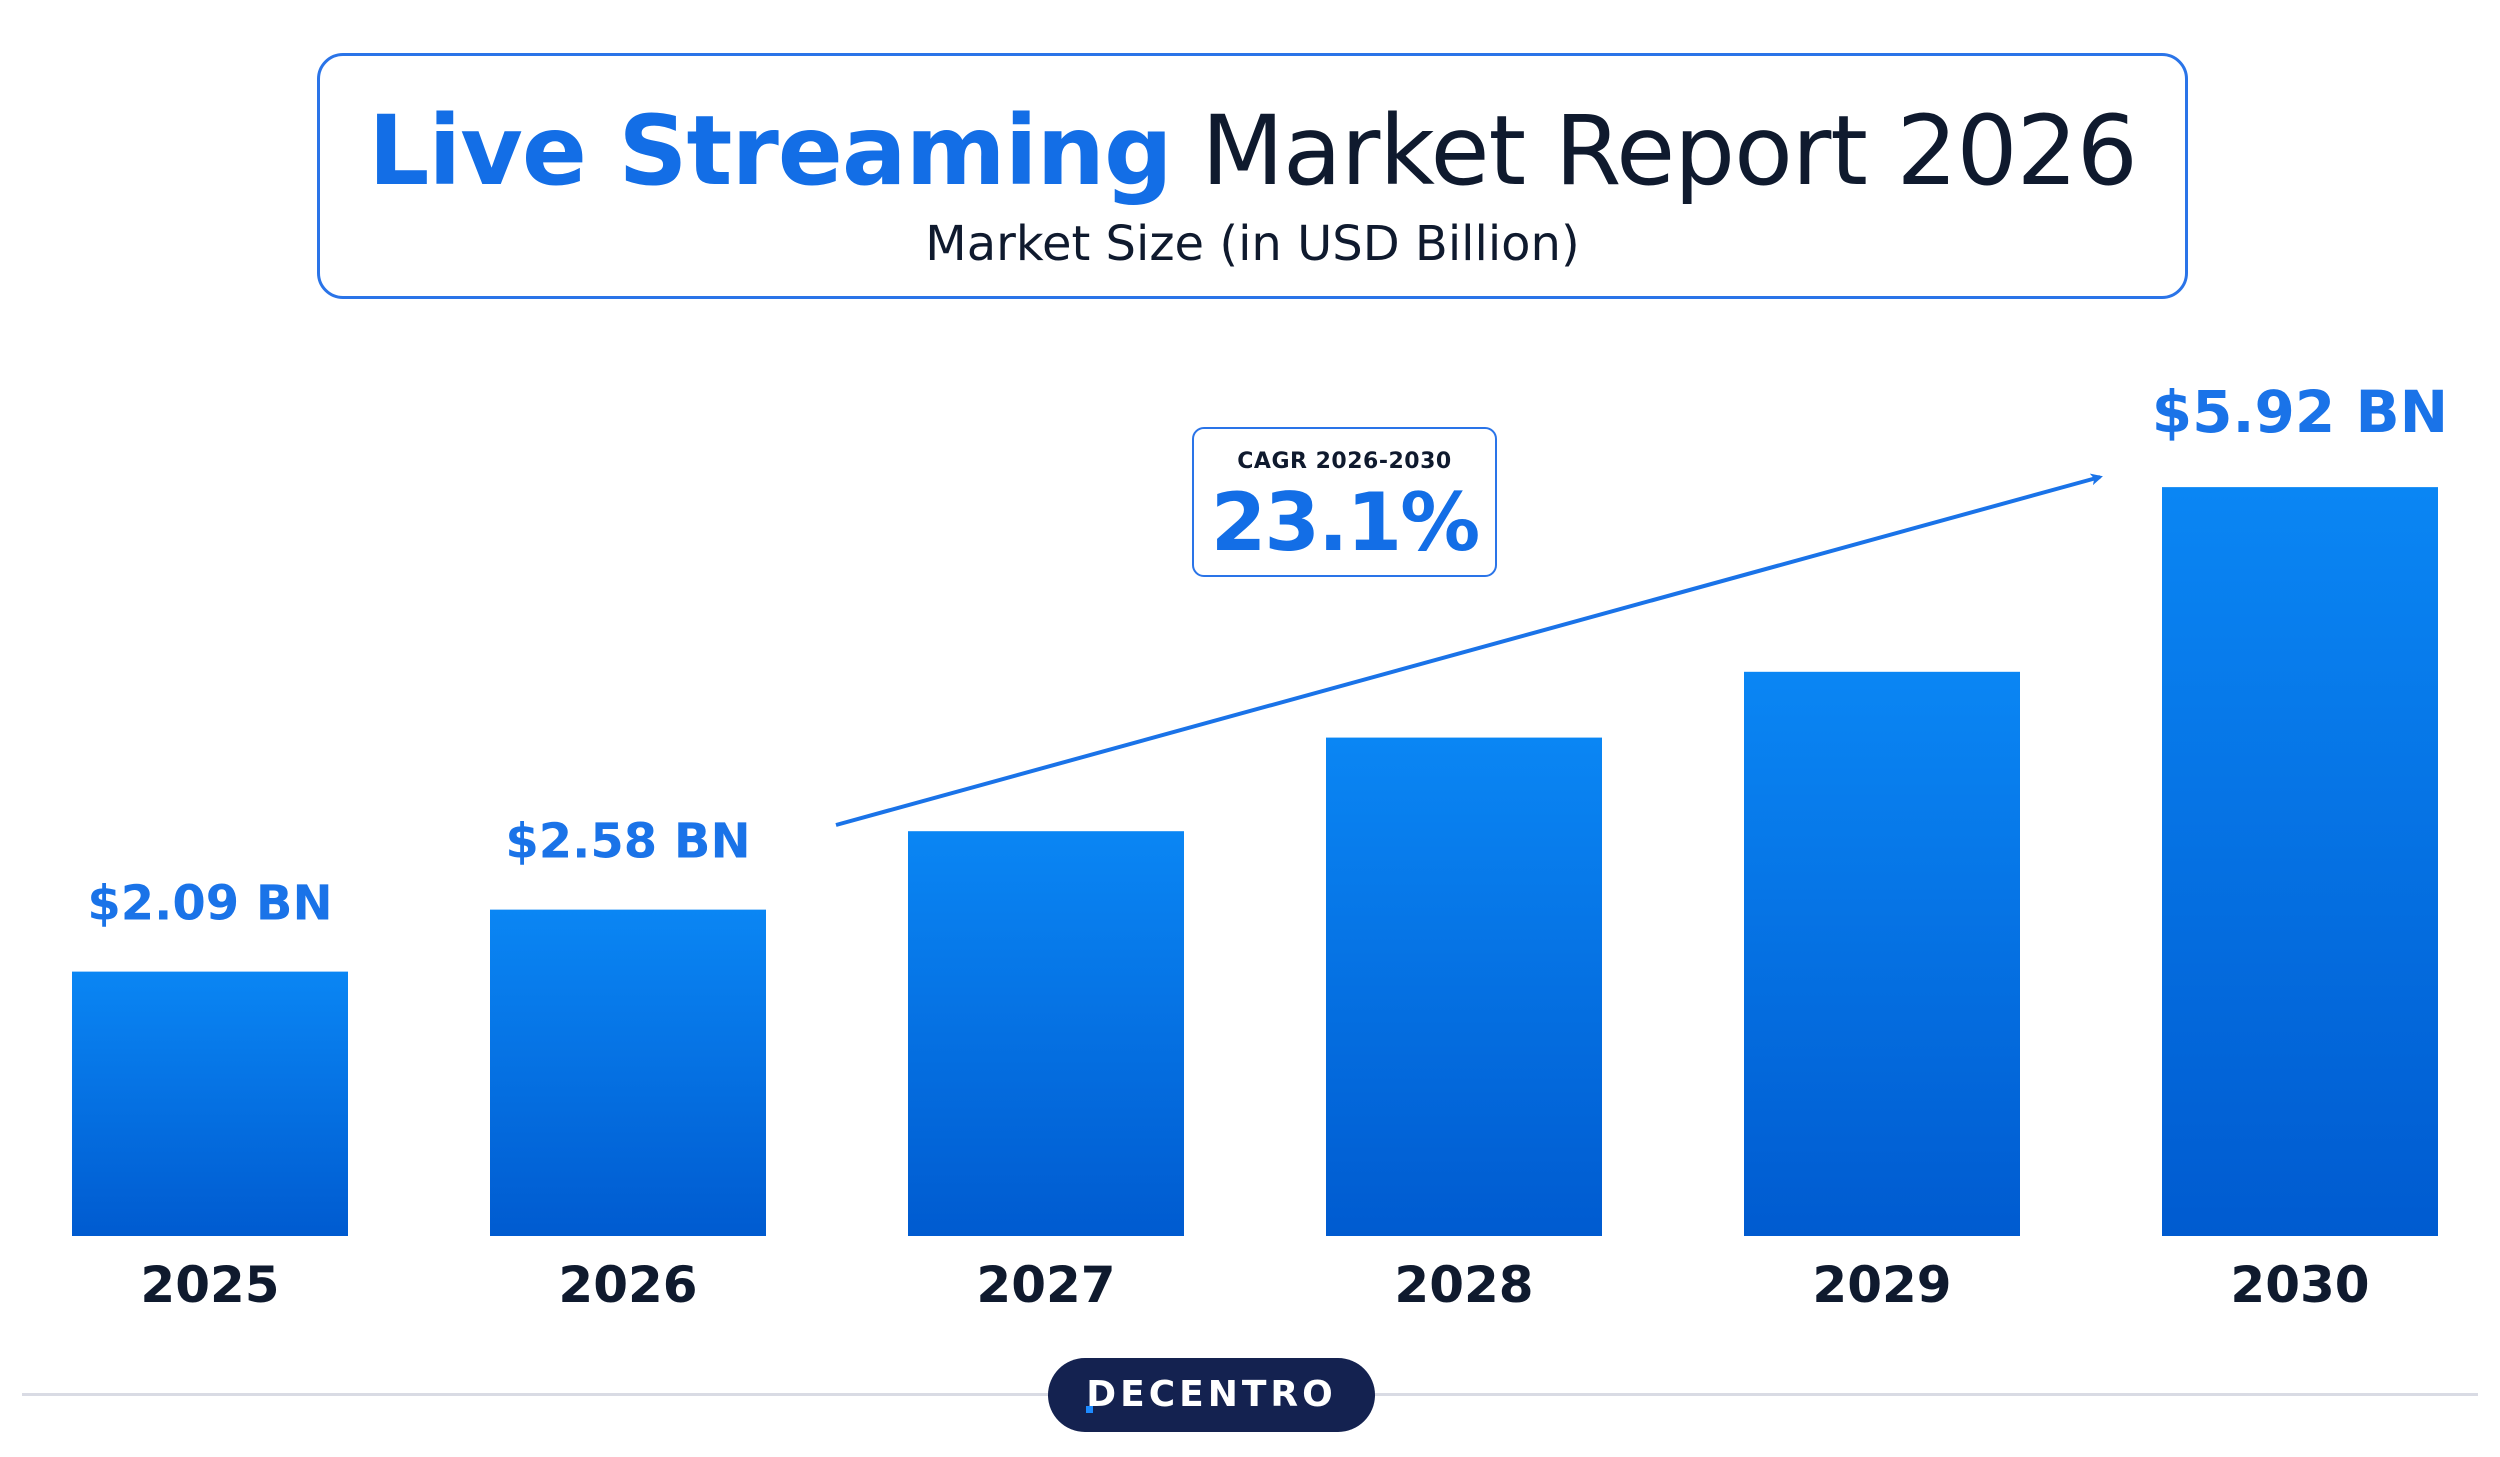 Image resolution: width=2500 pixels, height=1457 pixels. What do you see at coordinates (1046, 1033) in the screenshot?
I see `bar-2027` at bounding box center [1046, 1033].